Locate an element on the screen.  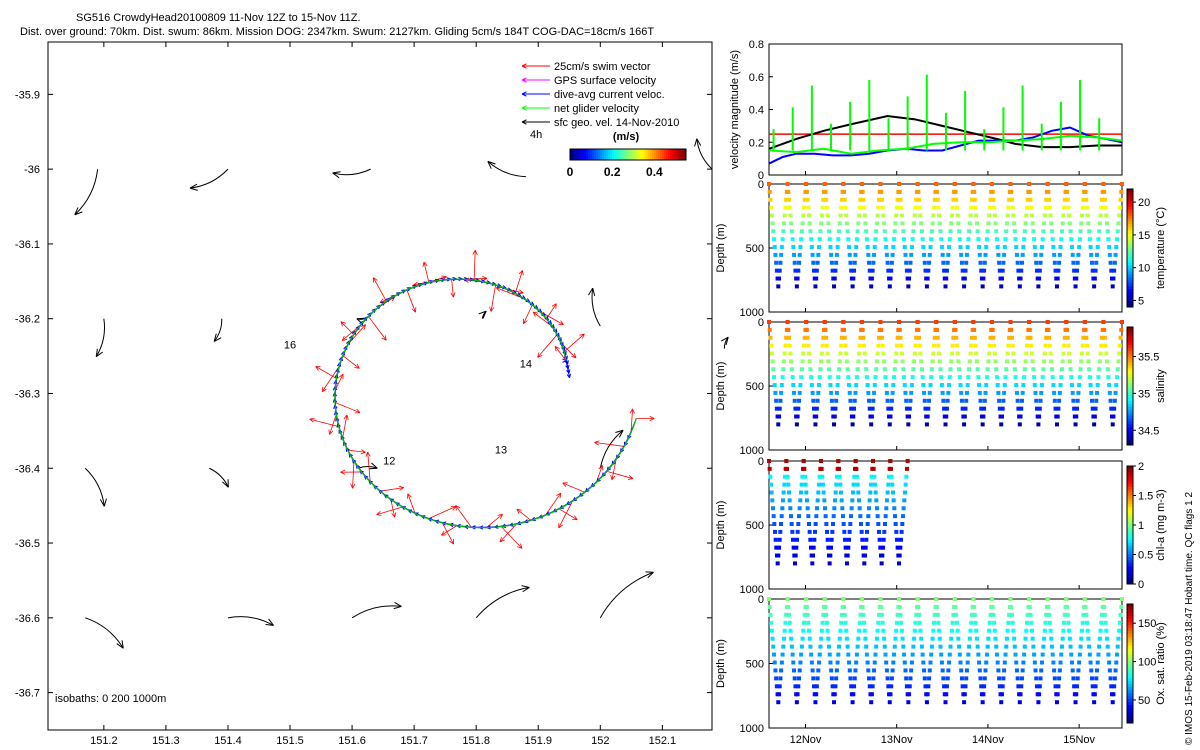
chla-plot-colorbar-cell is located at coordinates (1130, 473).